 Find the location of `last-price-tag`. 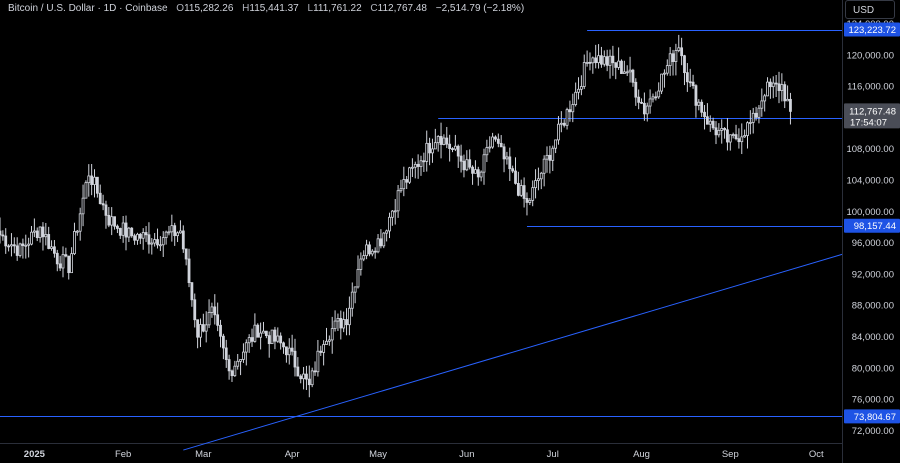

last-price-tag is located at coordinates (872, 116).